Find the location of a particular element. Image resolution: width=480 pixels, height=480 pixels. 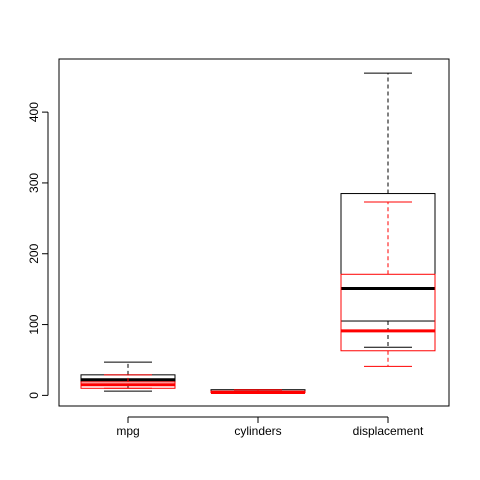

y-tick-label: 0 is located at coordinates (34, 395).